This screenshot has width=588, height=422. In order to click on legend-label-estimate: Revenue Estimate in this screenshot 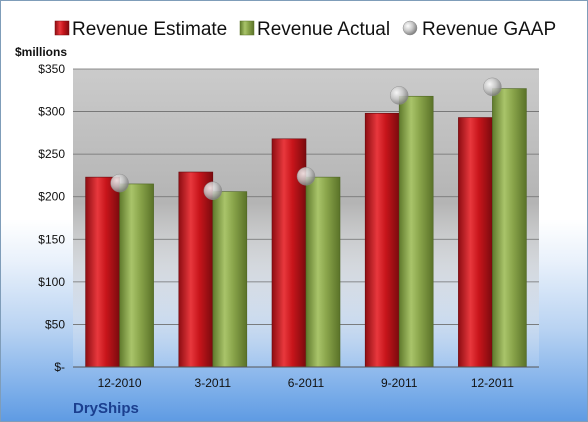, I will do `click(149, 29)`.